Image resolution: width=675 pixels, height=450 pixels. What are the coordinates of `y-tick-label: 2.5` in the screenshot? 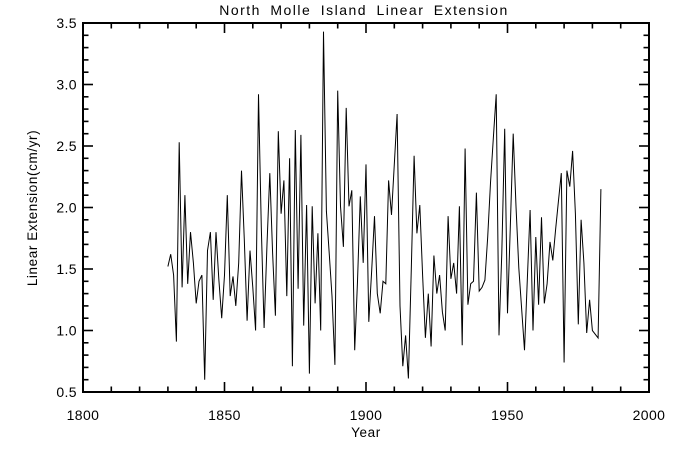 It's located at (66, 146).